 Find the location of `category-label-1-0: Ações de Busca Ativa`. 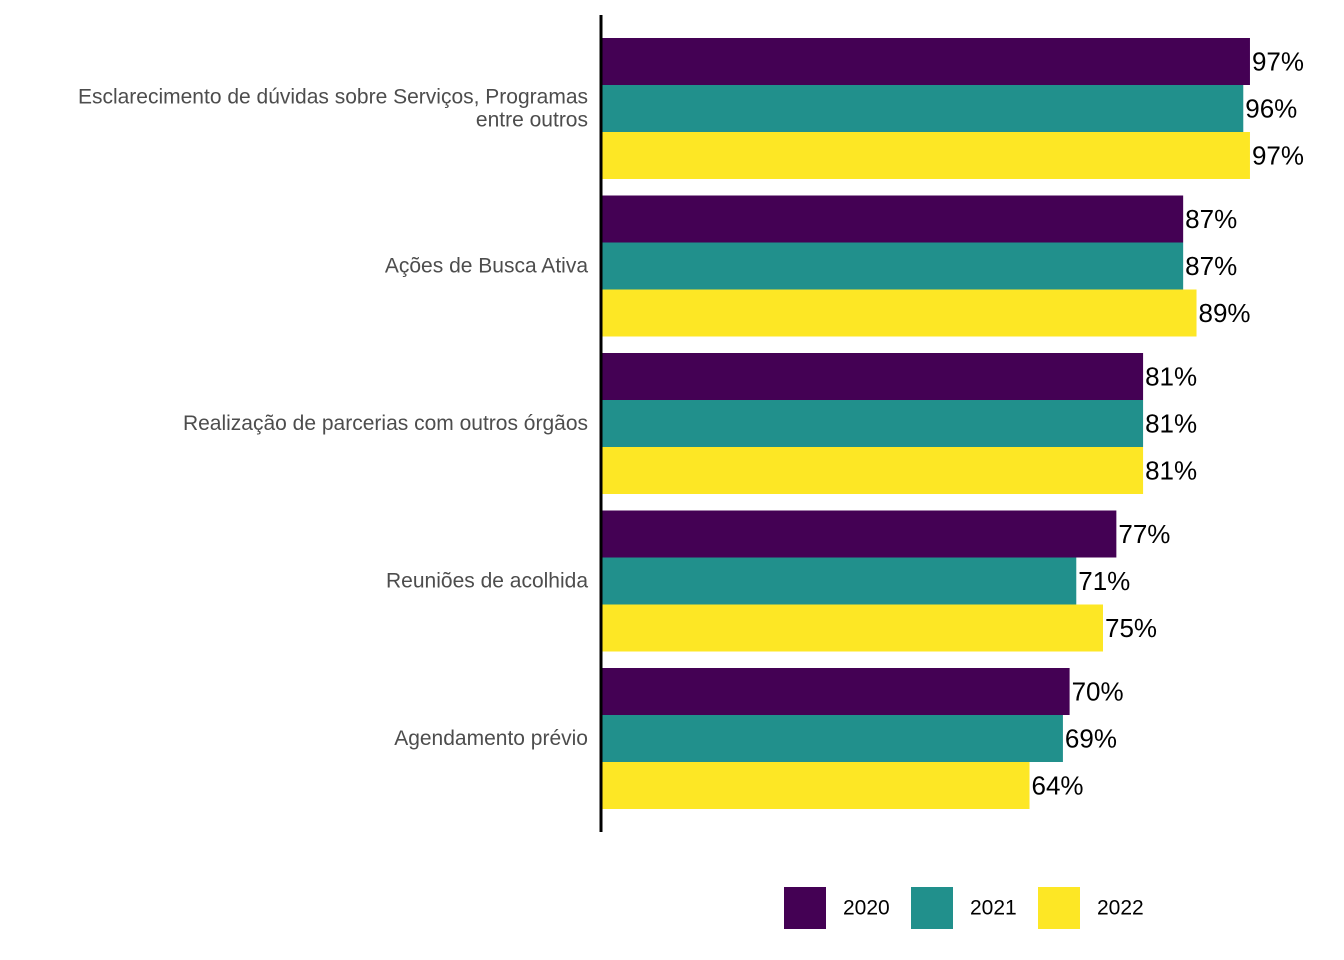

category-label-1-0: Ações de Busca Ativa is located at coordinates (486, 266).